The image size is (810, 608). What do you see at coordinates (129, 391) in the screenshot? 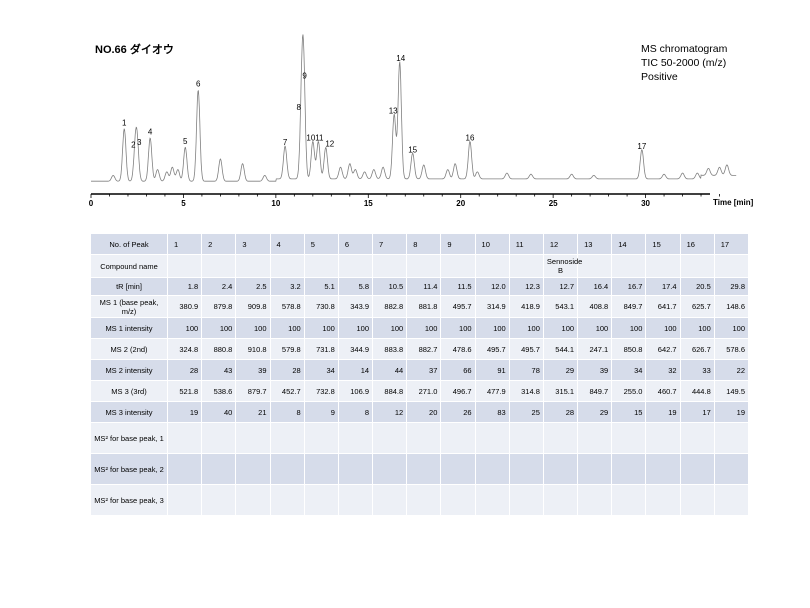
I see `row-header: MS 3 (3rd)` at bounding box center [129, 391].